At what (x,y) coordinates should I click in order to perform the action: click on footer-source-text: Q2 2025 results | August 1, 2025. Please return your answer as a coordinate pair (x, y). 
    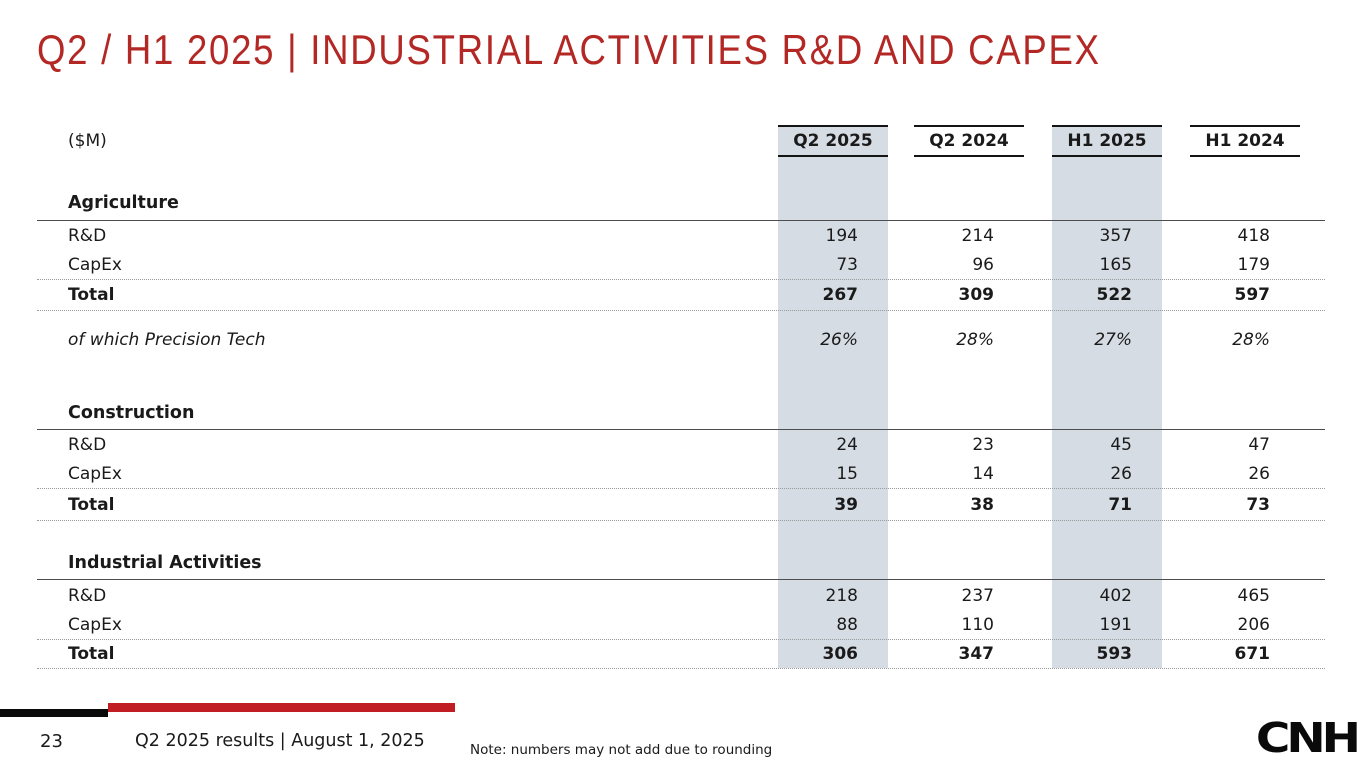
    Looking at the image, I should click on (280, 741).